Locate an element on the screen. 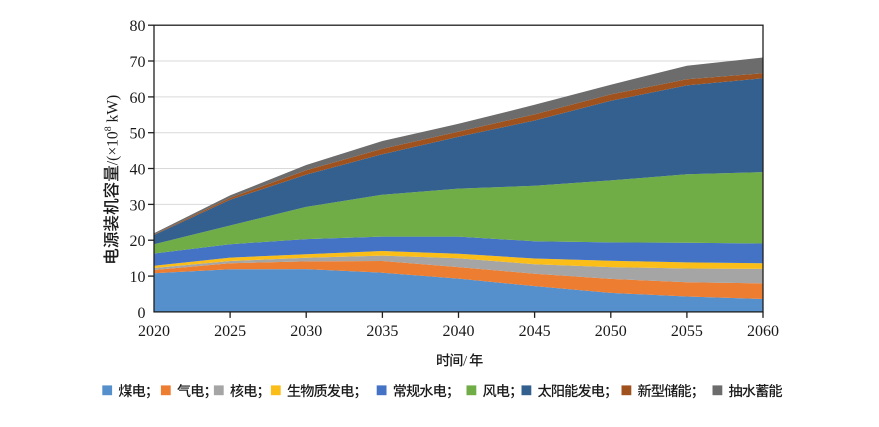 This screenshot has width=879, height=427. svg-text: 50 is located at coordinates (138, 134).